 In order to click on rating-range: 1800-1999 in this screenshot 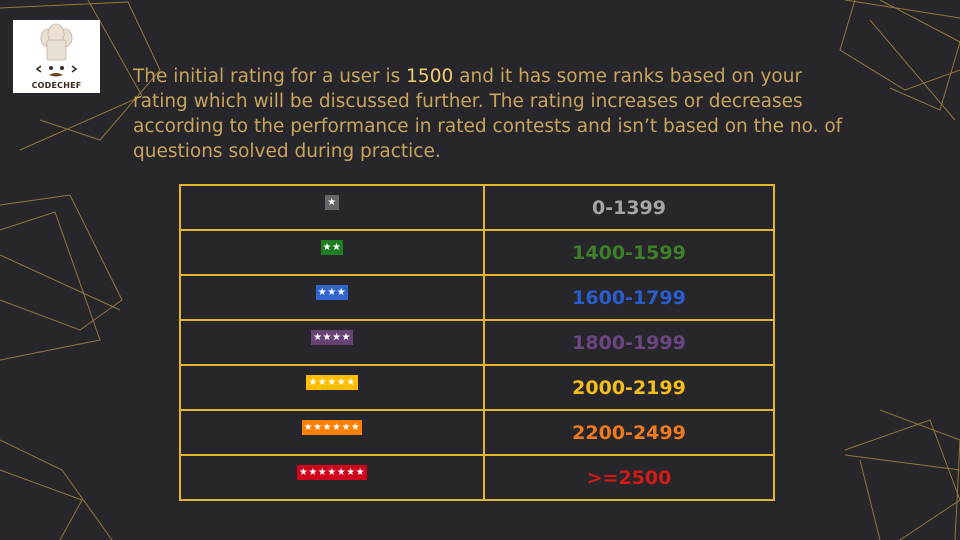, I will do `click(629, 342)`.